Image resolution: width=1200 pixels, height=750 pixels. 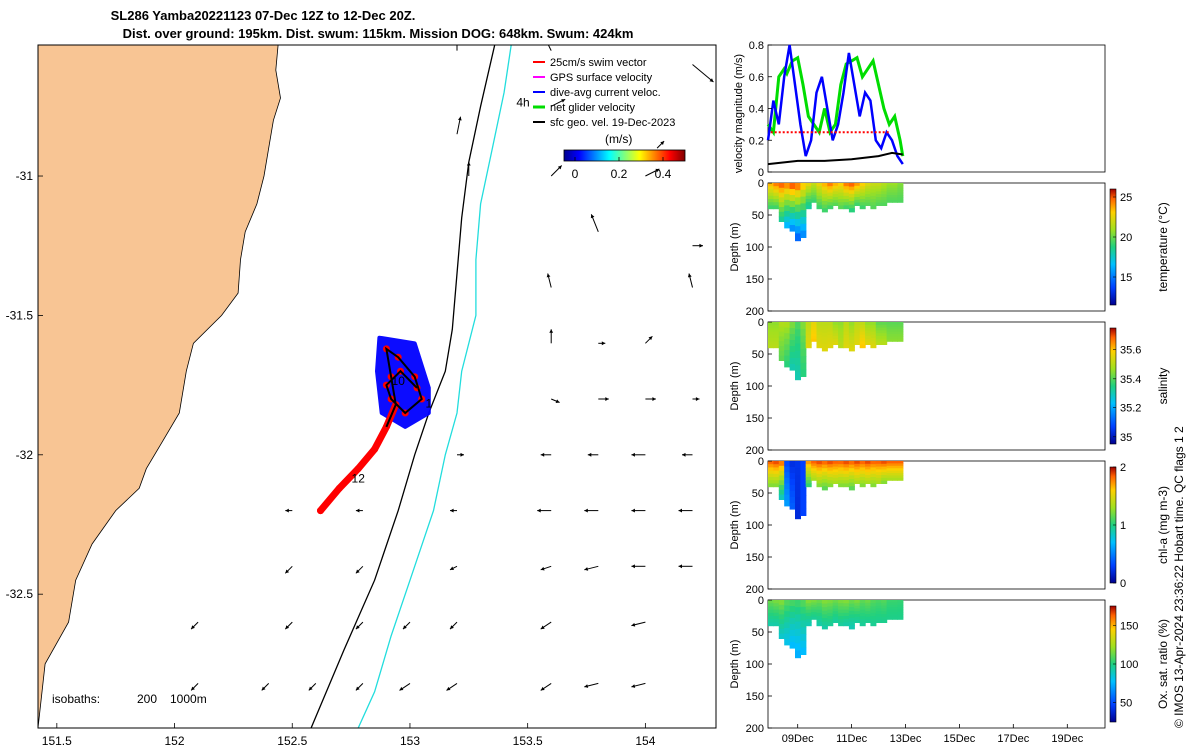 What do you see at coordinates (25, 176) in the screenshot?
I see `map-ytick-label: -31` at bounding box center [25, 176].